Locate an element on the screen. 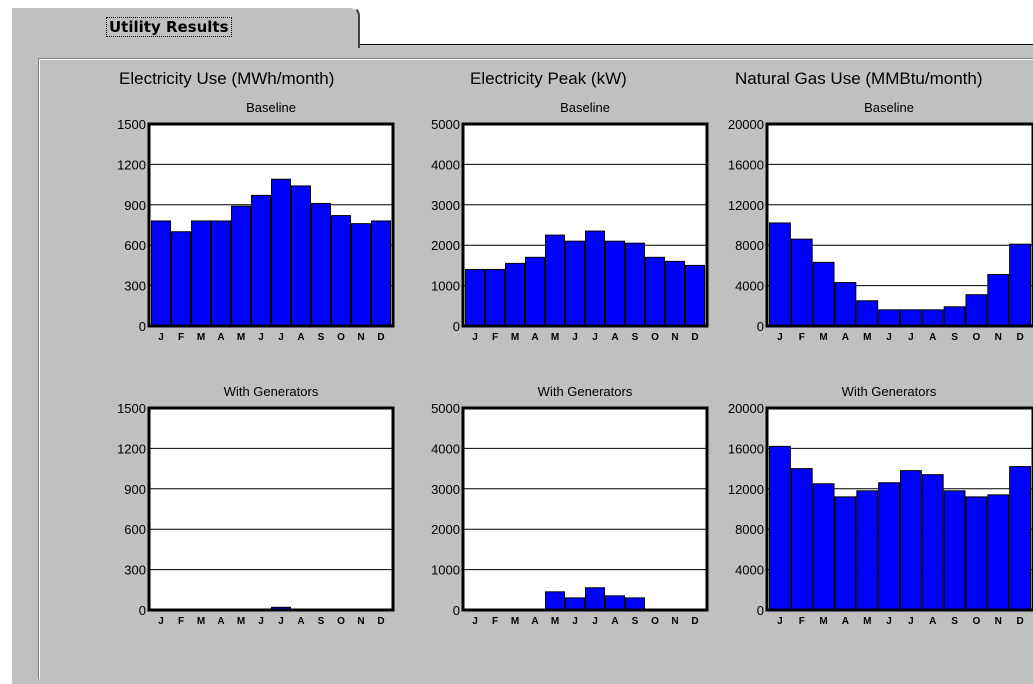  tab-utility-results: Utility Results is located at coordinates (185, 27).